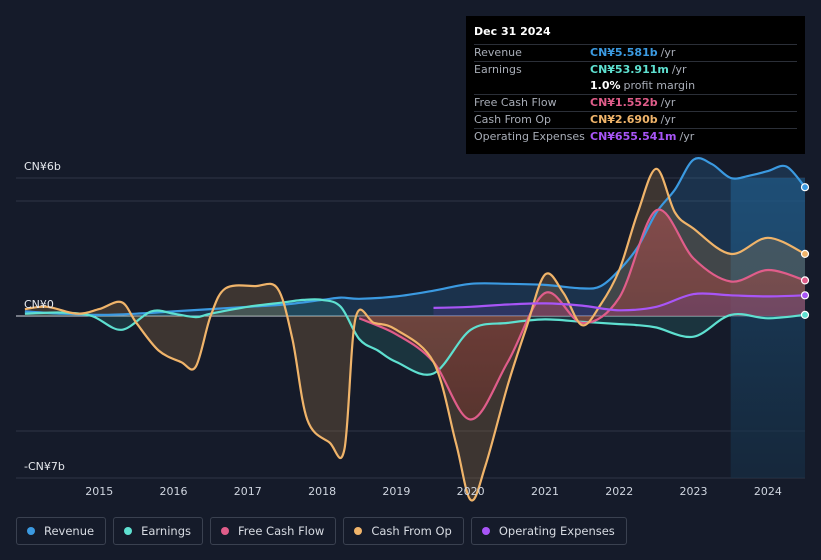 The width and height of the screenshot is (821, 560). Describe the element at coordinates (624, 102) in the screenshot. I see `tooltip-row-value: CN¥1.552b` at that location.